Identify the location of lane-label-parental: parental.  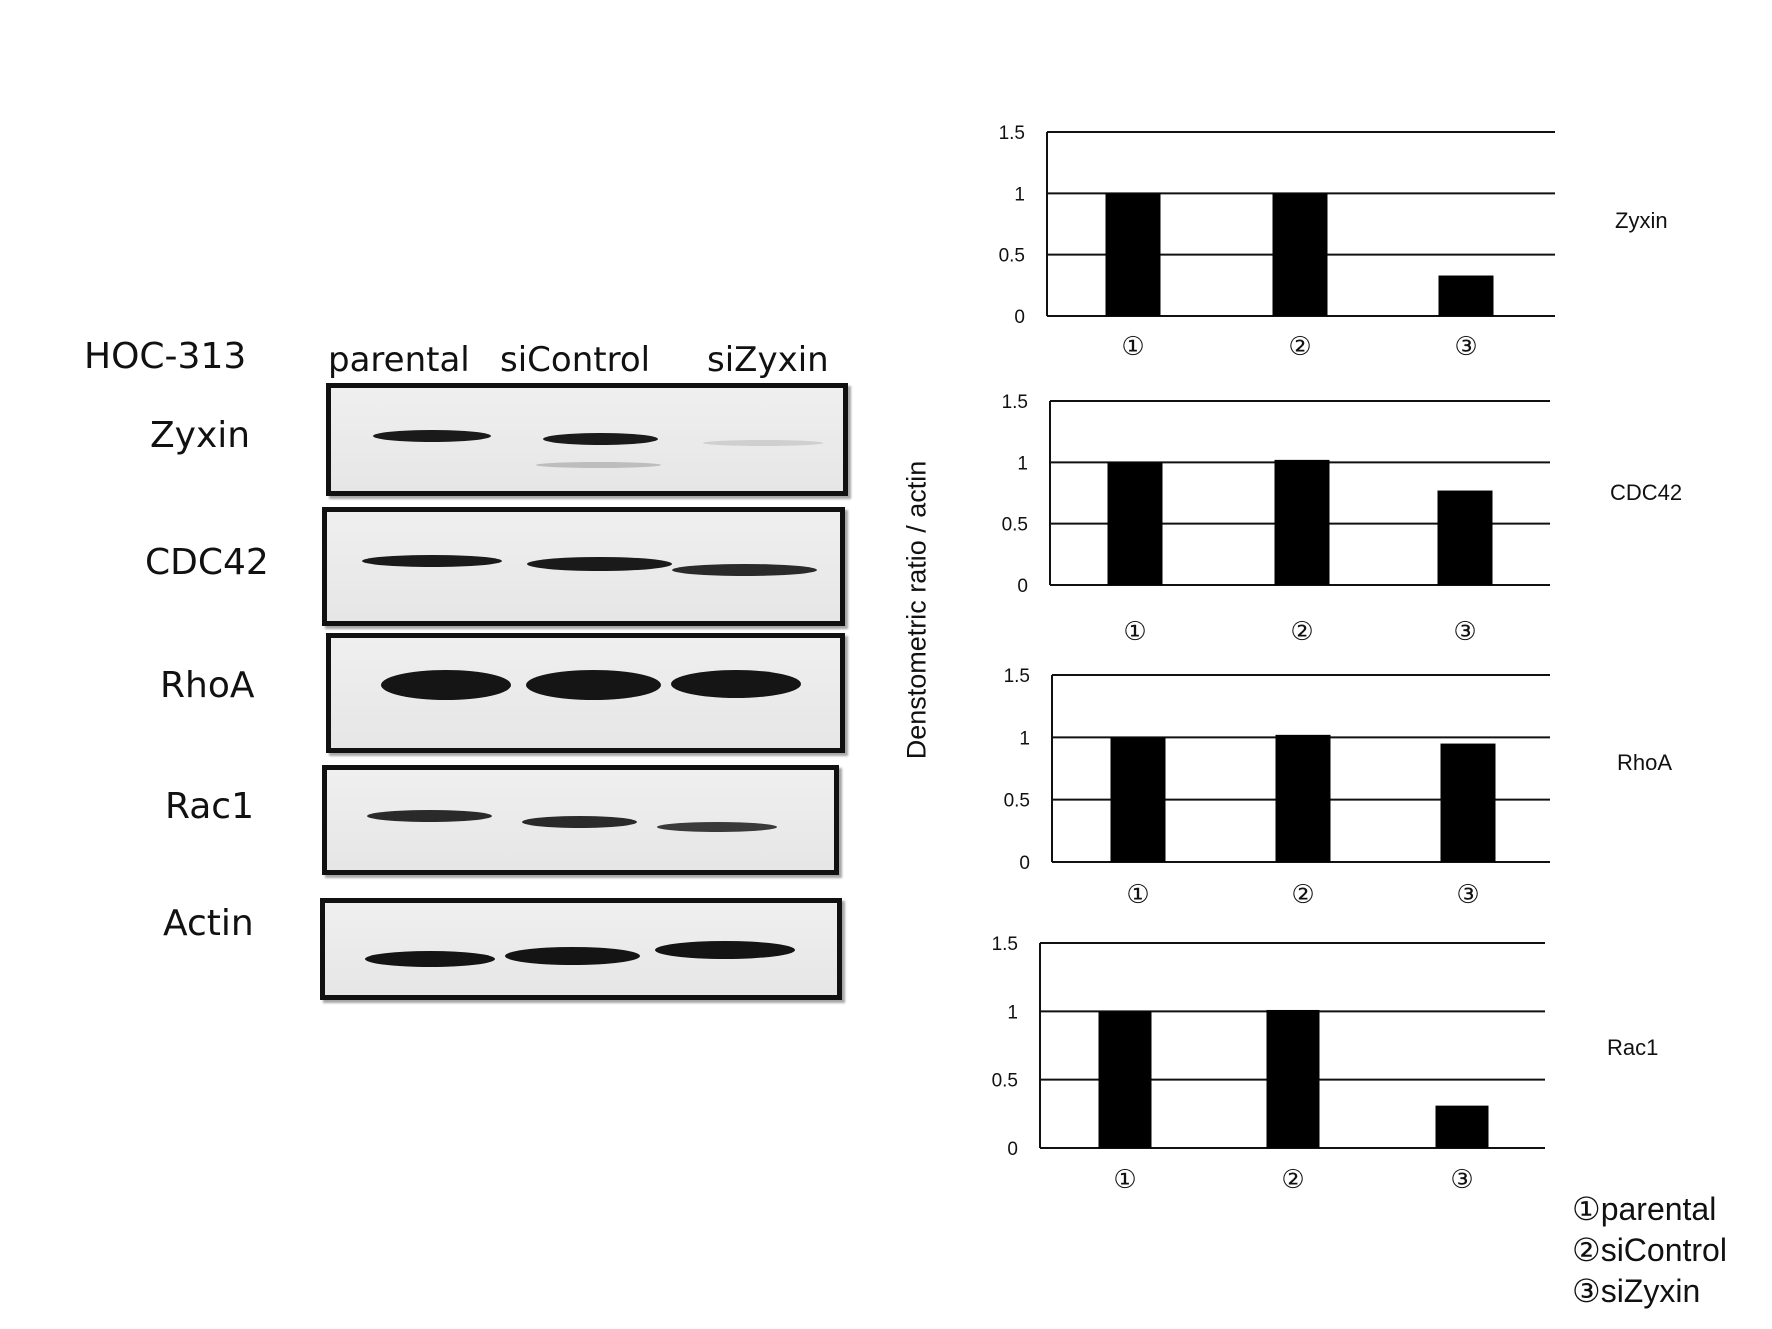
(399, 360).